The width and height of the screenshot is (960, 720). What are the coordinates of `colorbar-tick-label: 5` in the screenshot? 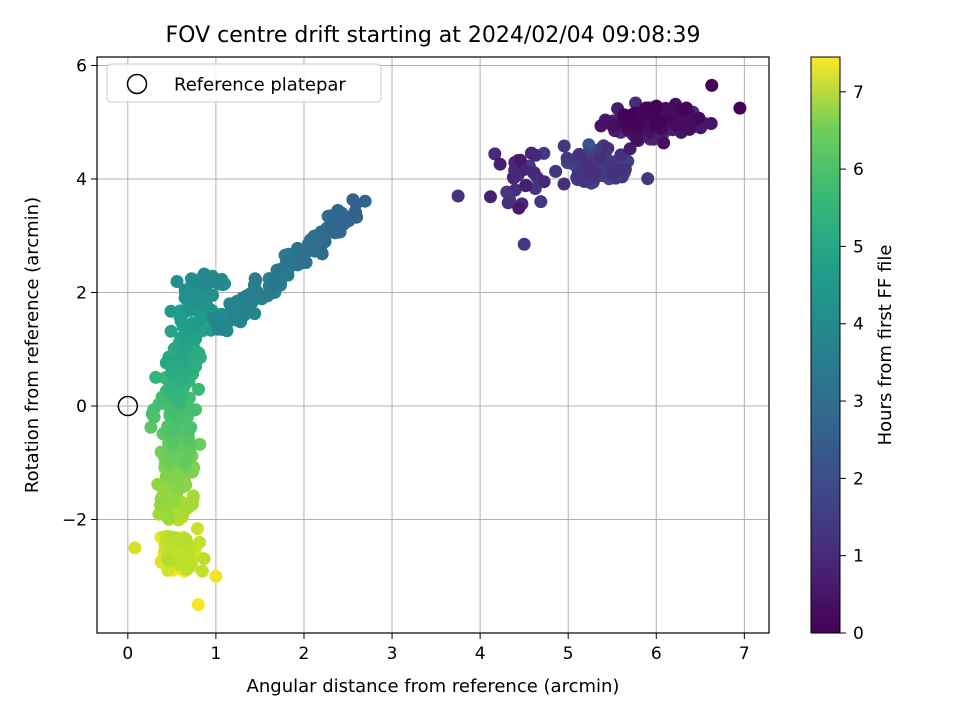 It's located at (858, 247).